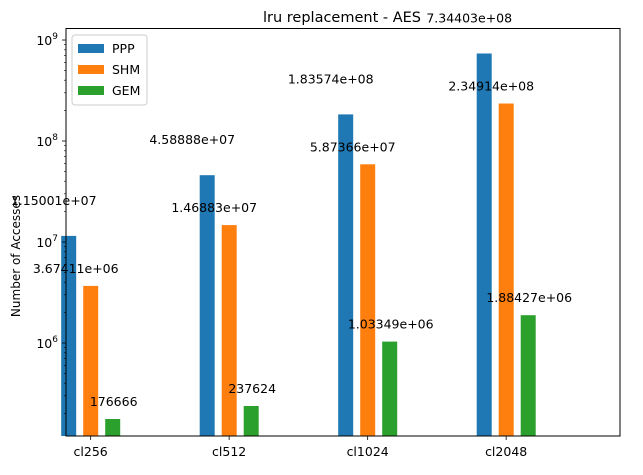 This screenshot has width=643, height=475. What do you see at coordinates (192, 139) in the screenshot?
I see `data-label-ppp-cl512: 4.58888e+07` at bounding box center [192, 139].